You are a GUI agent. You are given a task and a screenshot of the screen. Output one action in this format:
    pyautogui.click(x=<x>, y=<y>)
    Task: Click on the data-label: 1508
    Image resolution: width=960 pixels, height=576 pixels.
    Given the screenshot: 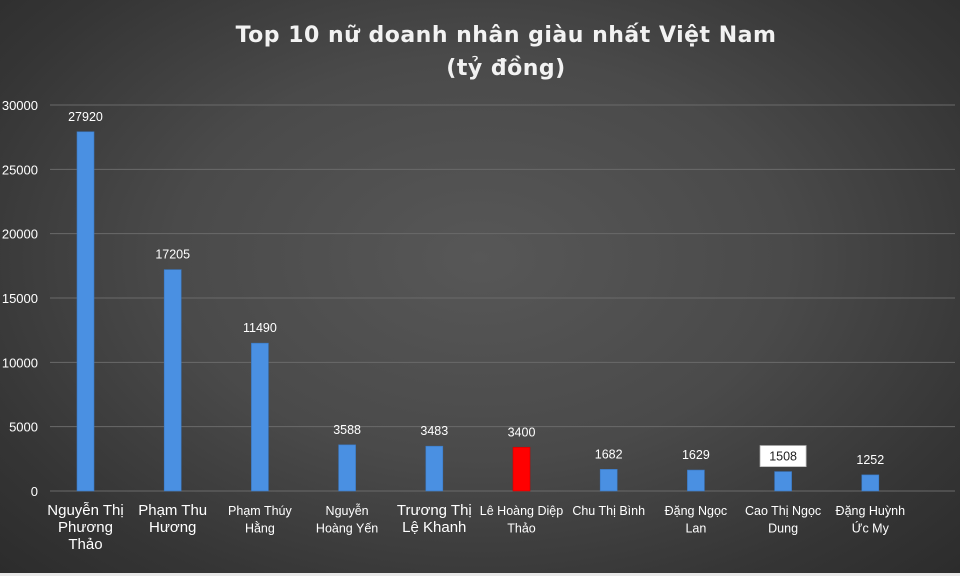 What is the action you would take?
    pyautogui.click(x=783, y=457)
    